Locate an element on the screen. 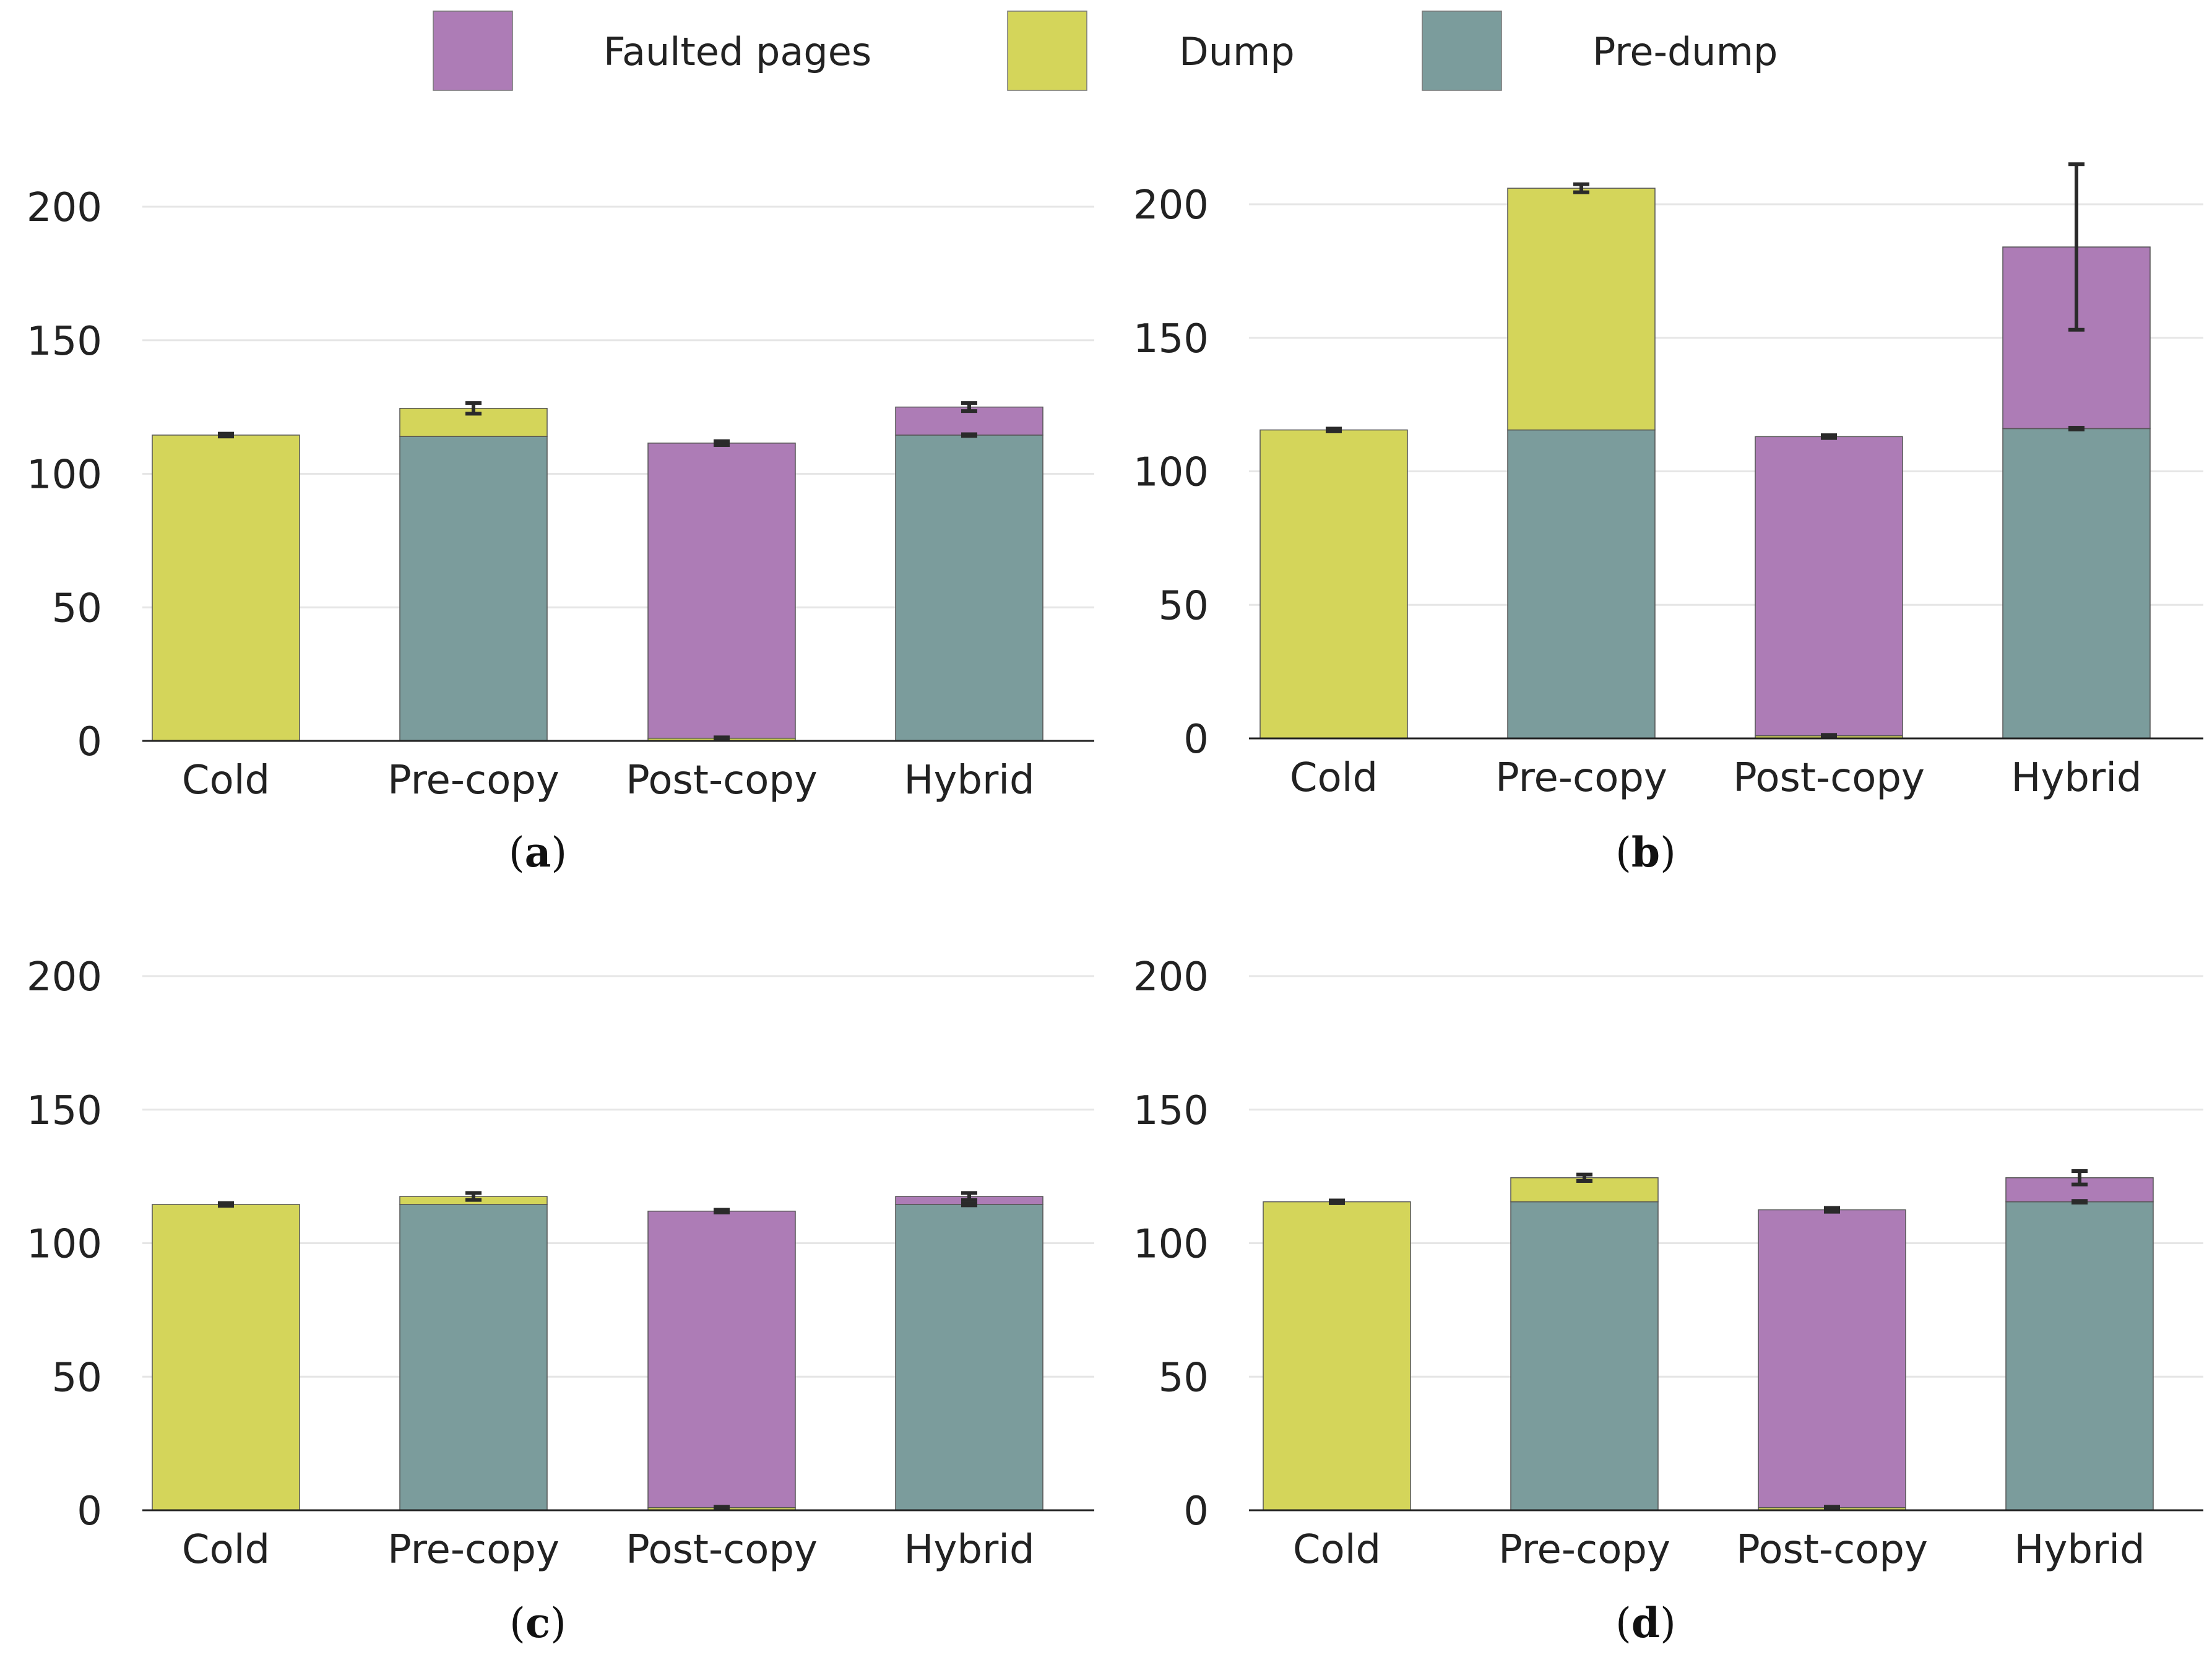  legend-item-pre-dump: Pre-dump is located at coordinates (1600, 51).